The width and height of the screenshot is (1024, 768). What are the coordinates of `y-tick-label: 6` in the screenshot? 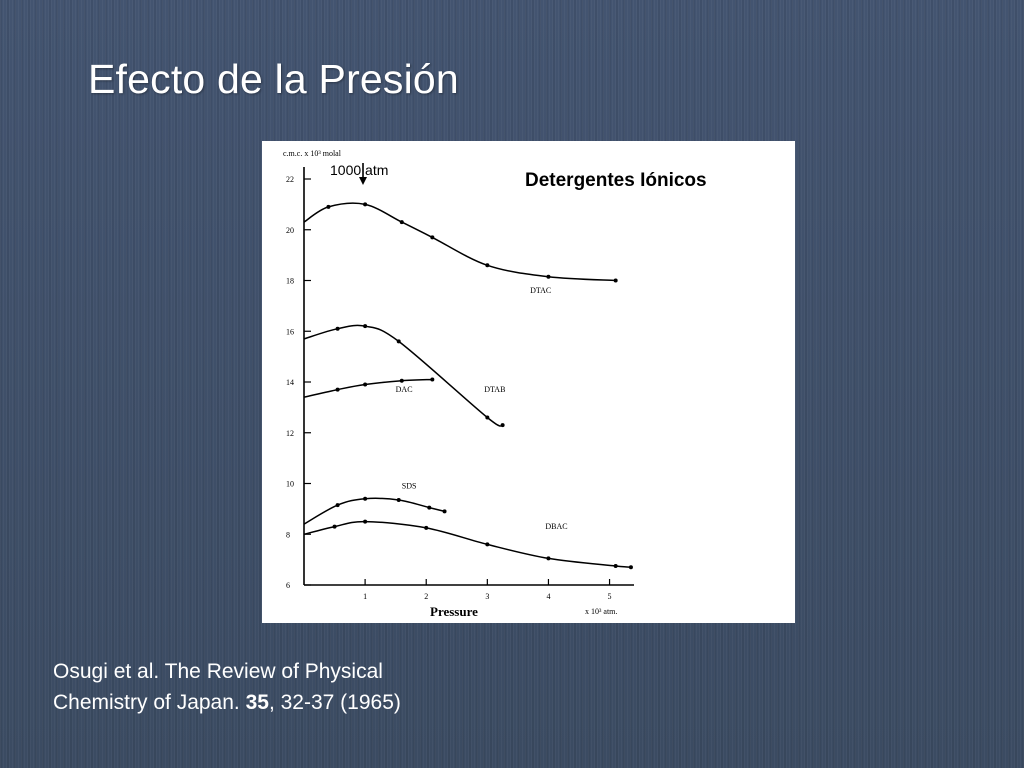 It's located at (288, 585).